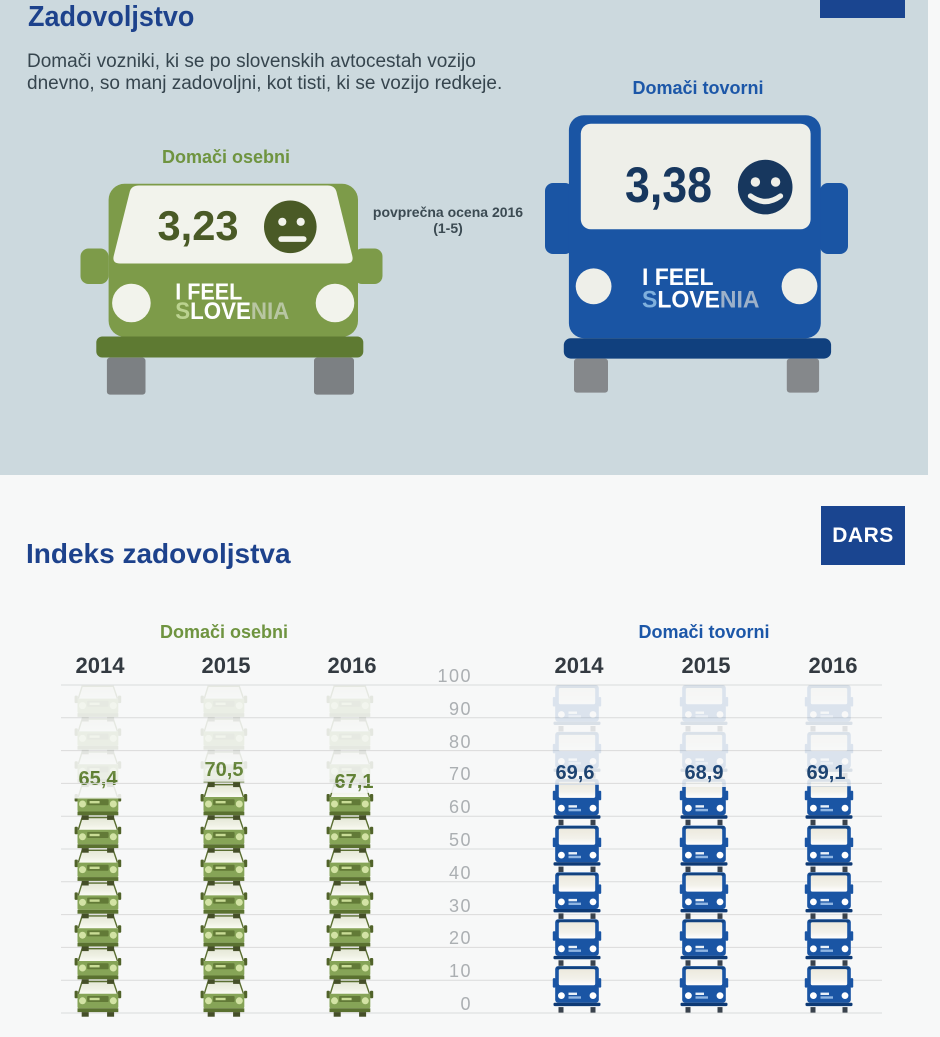 The image size is (940, 1037). What do you see at coordinates (198, 225) in the screenshot?
I see `svg-text: 3,23` at bounding box center [198, 225].